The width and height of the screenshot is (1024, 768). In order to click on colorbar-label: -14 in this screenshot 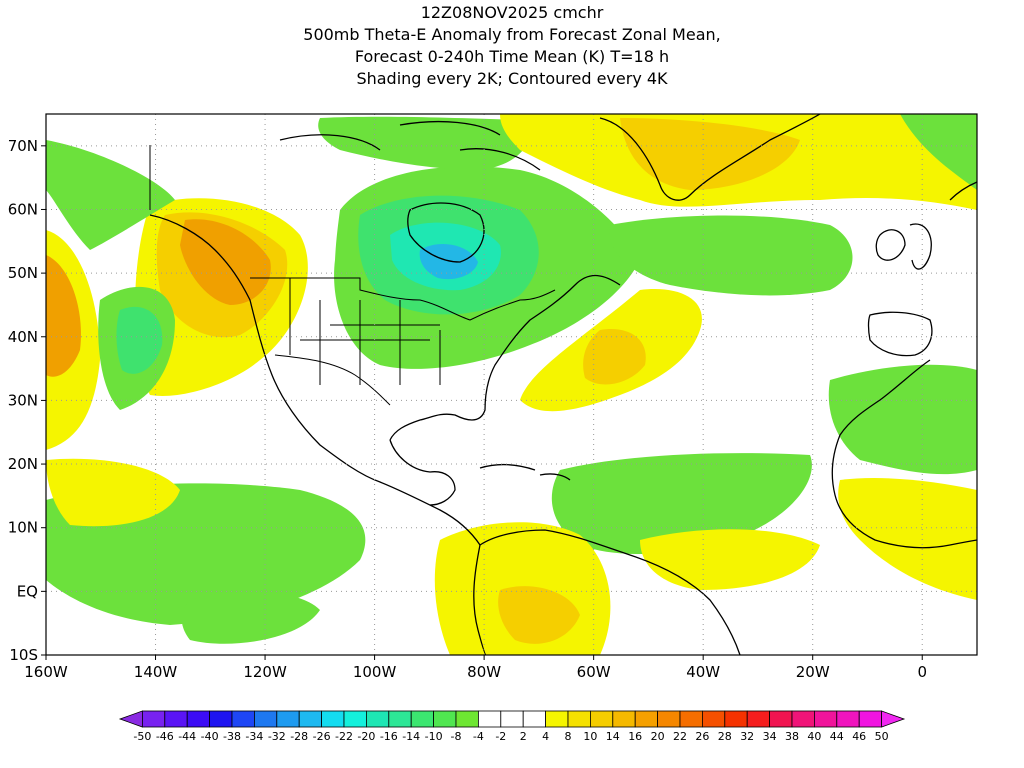, I will do `click(411, 736)`.